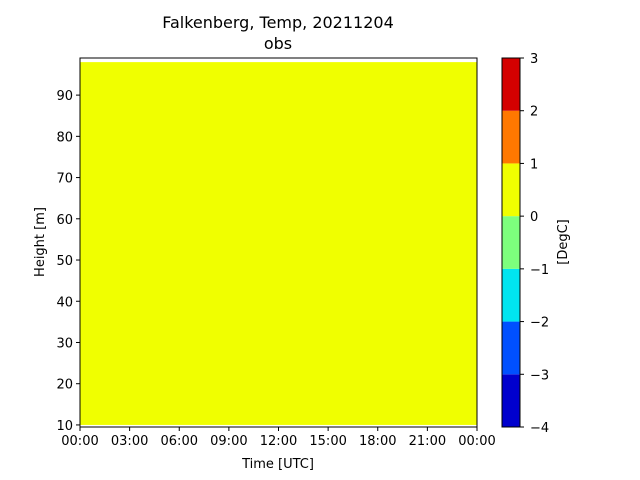 The height and width of the screenshot is (480, 640). What do you see at coordinates (277, 464) in the screenshot?
I see `x-axis-label: Time [UTC]` at bounding box center [277, 464].